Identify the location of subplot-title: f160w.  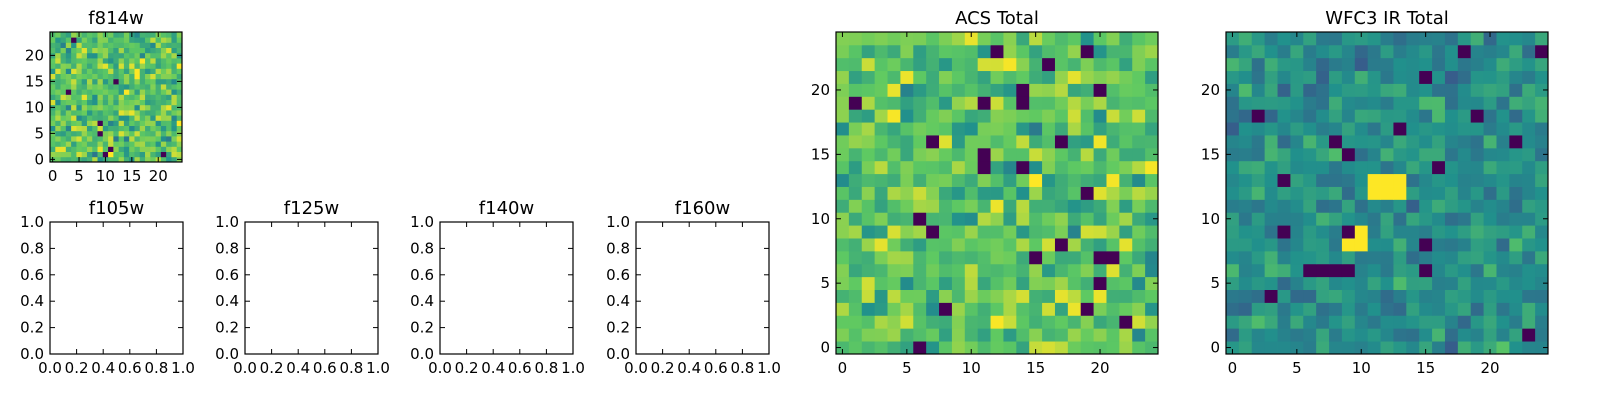
(702, 208).